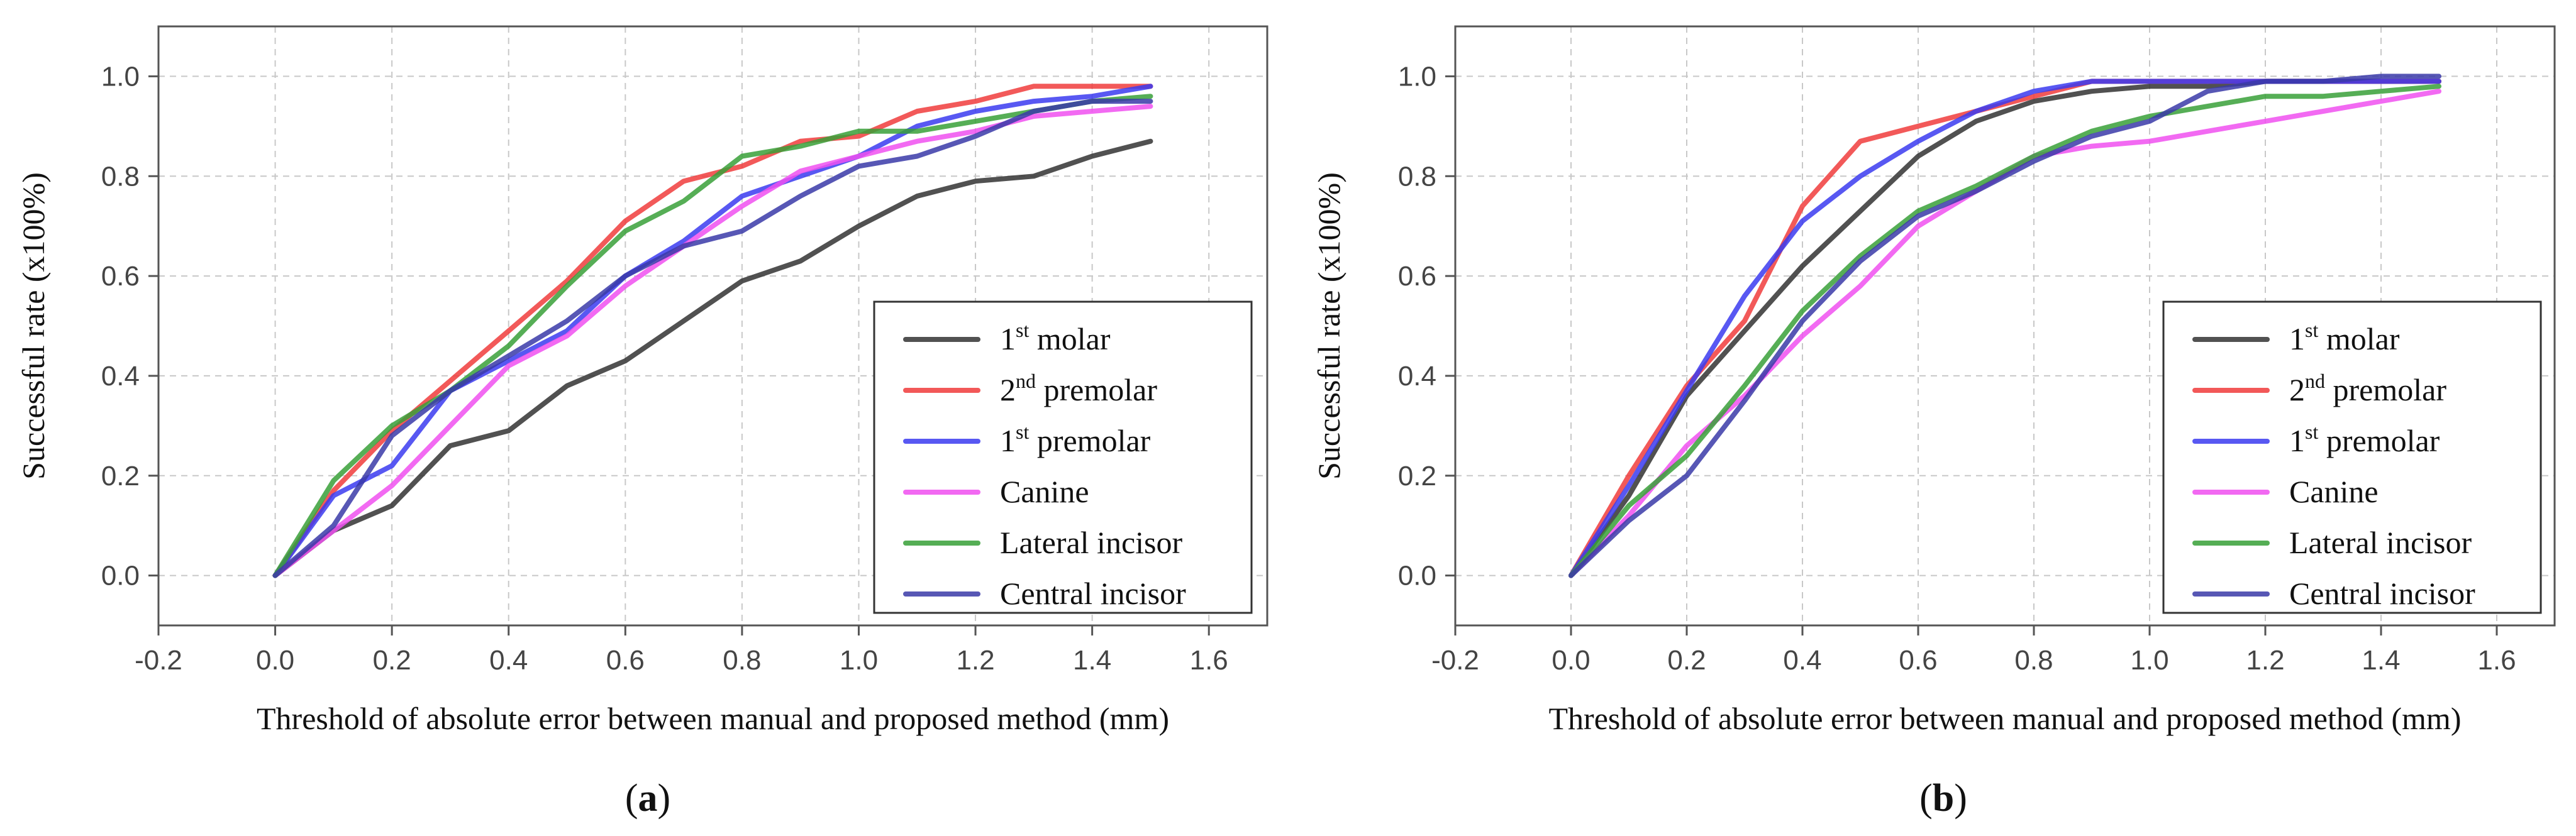 The image size is (2576, 836). Describe the element at coordinates (647, 798) in the screenshot. I see `panel-label: (a)` at that location.